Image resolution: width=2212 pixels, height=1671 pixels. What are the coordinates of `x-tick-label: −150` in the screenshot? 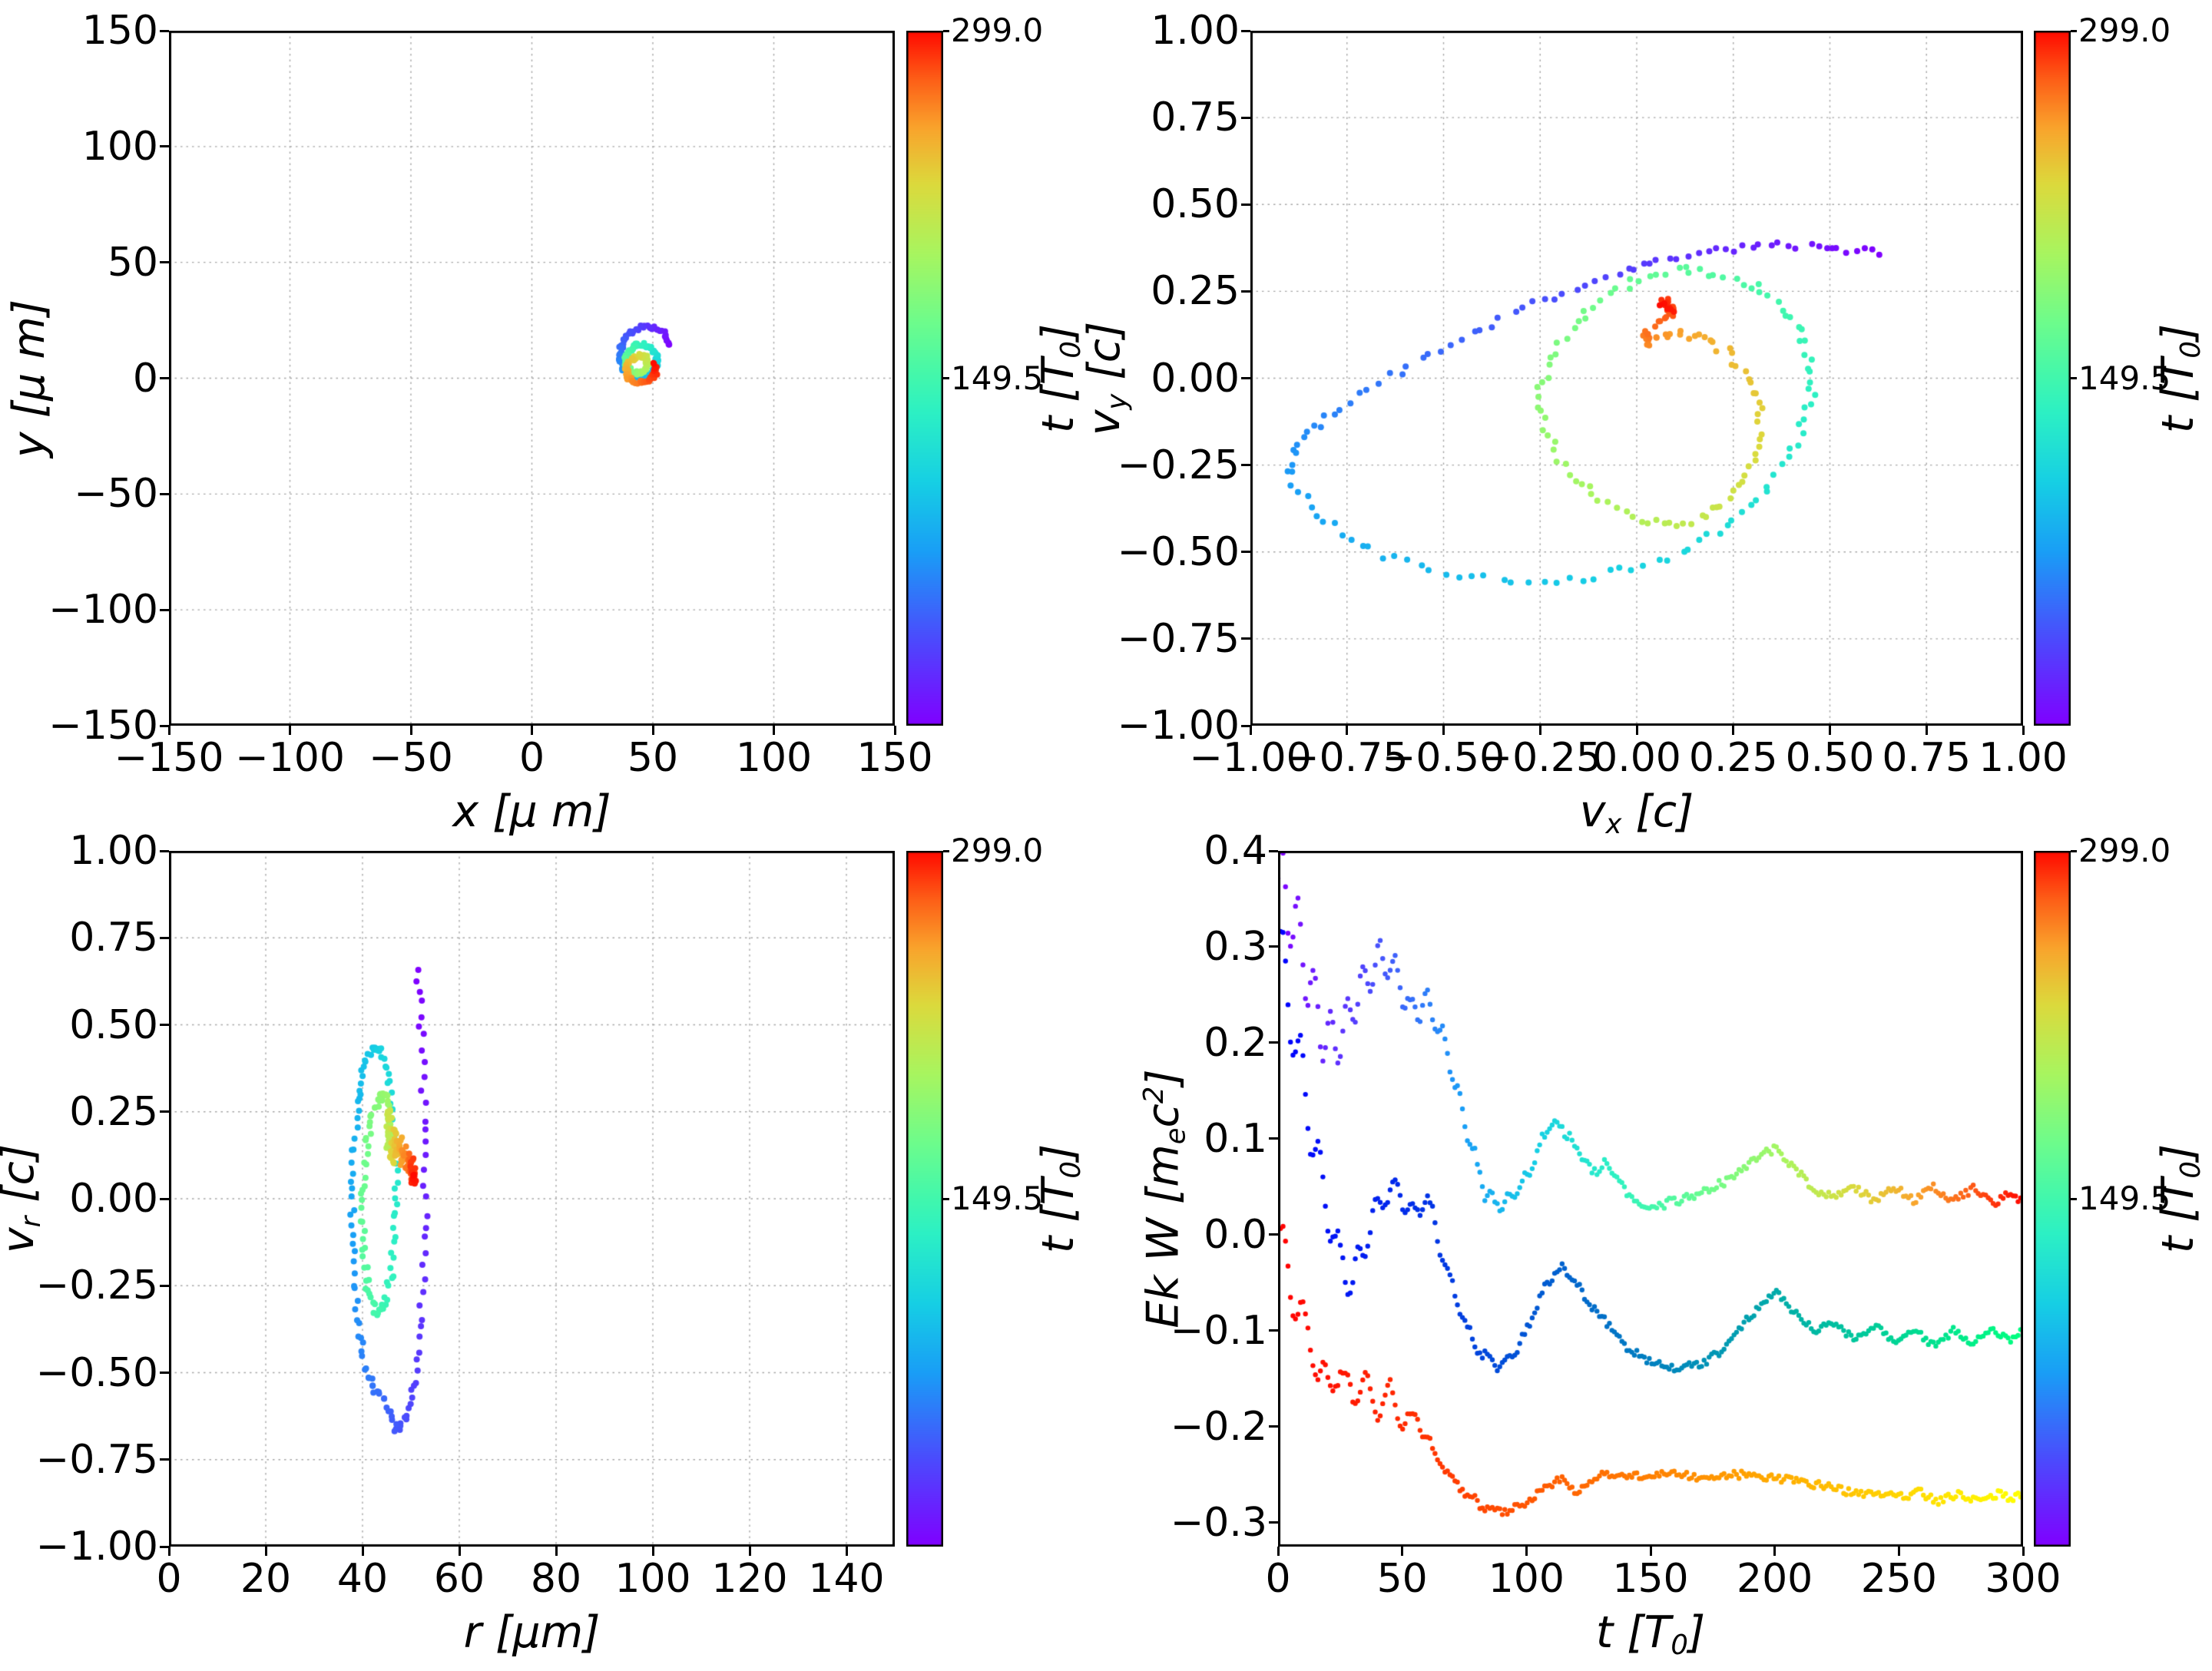 It's located at (169, 758).